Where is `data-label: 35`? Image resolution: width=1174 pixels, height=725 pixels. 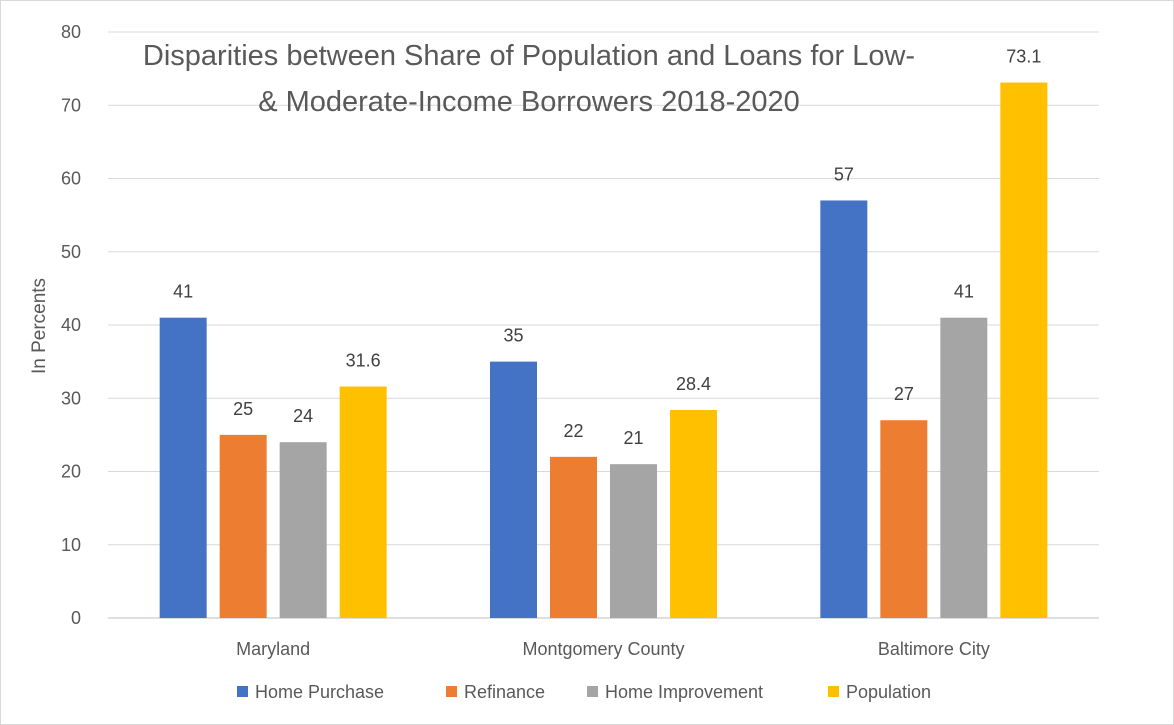
data-label: 35 is located at coordinates (513, 336).